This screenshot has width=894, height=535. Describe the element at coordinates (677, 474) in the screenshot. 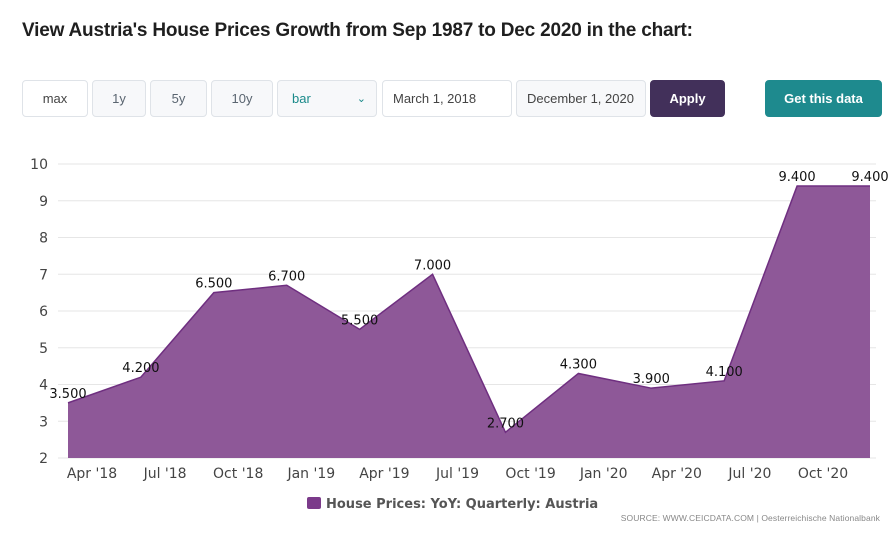

I see `x-tick-label: Apr '20` at that location.